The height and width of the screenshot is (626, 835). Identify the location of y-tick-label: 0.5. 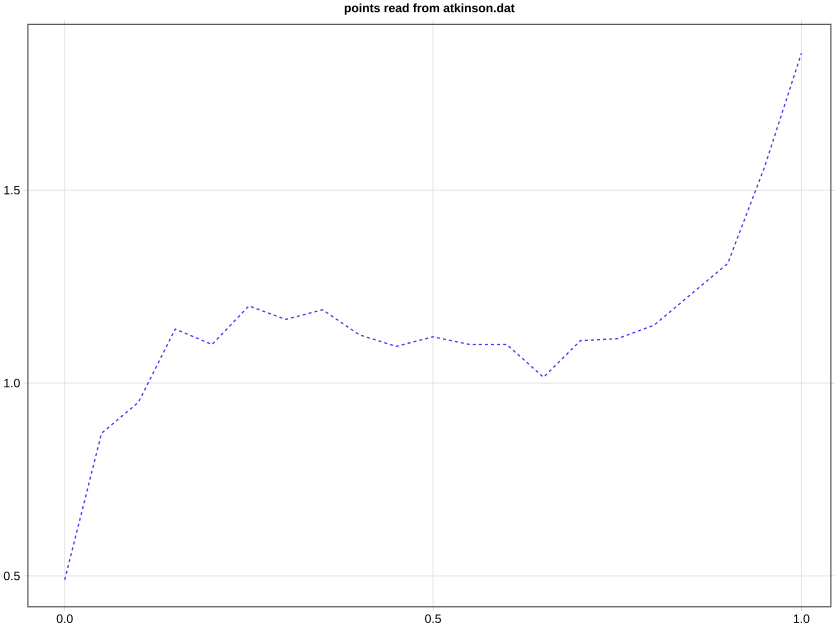
(12, 575).